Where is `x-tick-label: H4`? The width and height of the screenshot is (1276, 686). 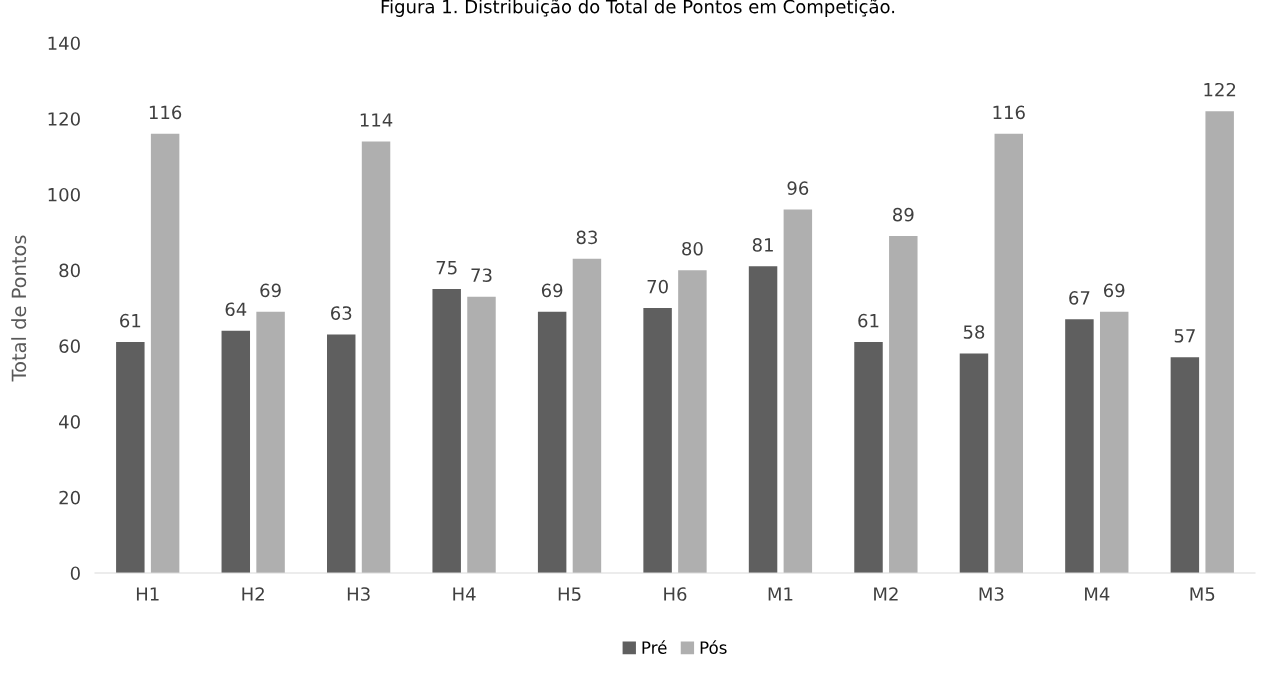 x-tick-label: H4 is located at coordinates (464, 594).